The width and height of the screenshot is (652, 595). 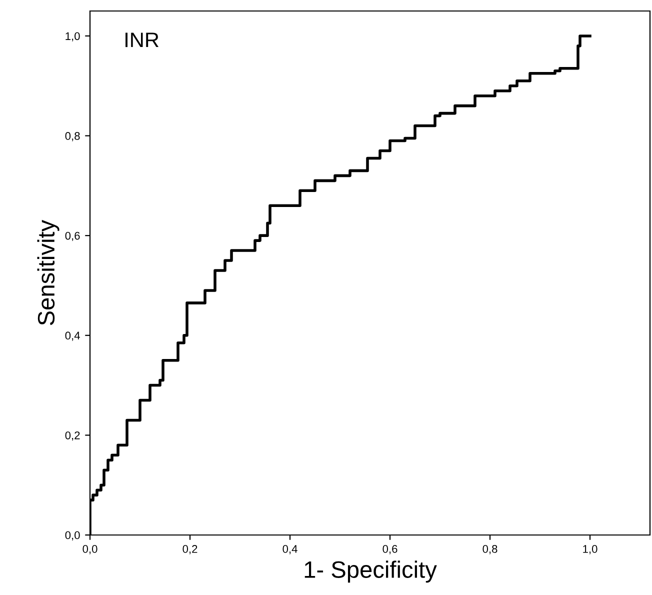 What do you see at coordinates (190, 549) in the screenshot?
I see `x-tick-label: 0,2` at bounding box center [190, 549].